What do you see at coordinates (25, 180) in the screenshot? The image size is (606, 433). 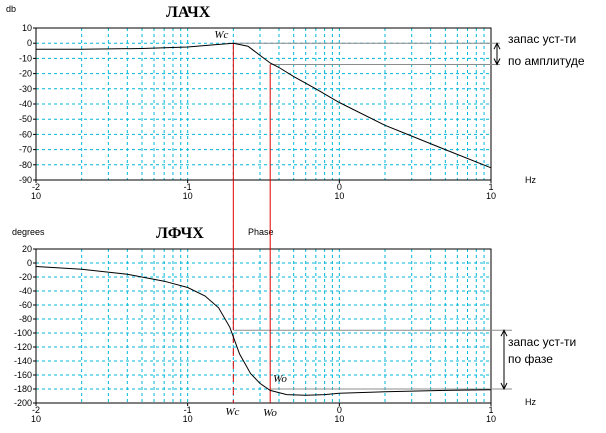 I see `y-tick-label: -90` at bounding box center [25, 180].